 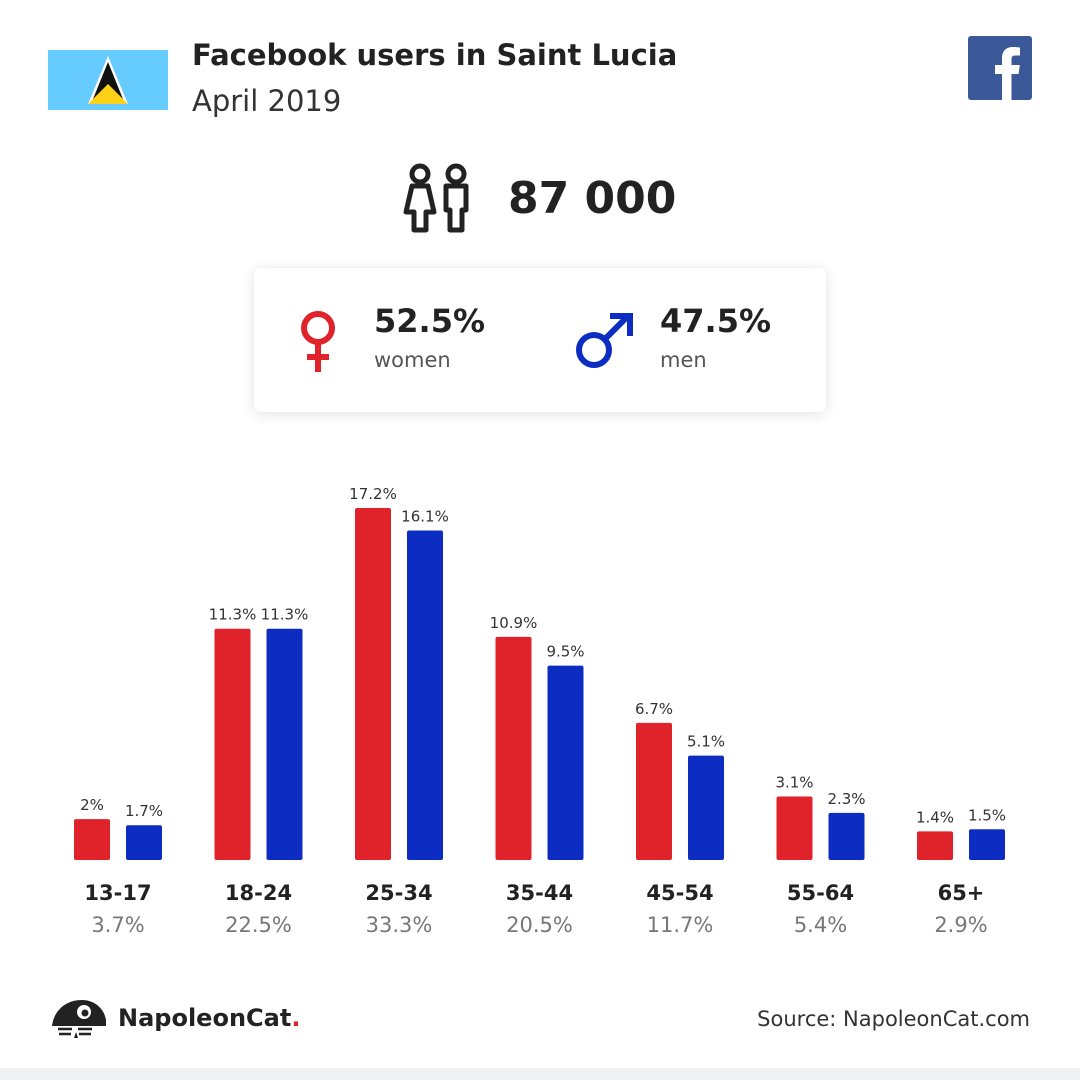 What do you see at coordinates (846, 799) in the screenshot?
I see `data-label-men-55-64: 2.3%` at bounding box center [846, 799].